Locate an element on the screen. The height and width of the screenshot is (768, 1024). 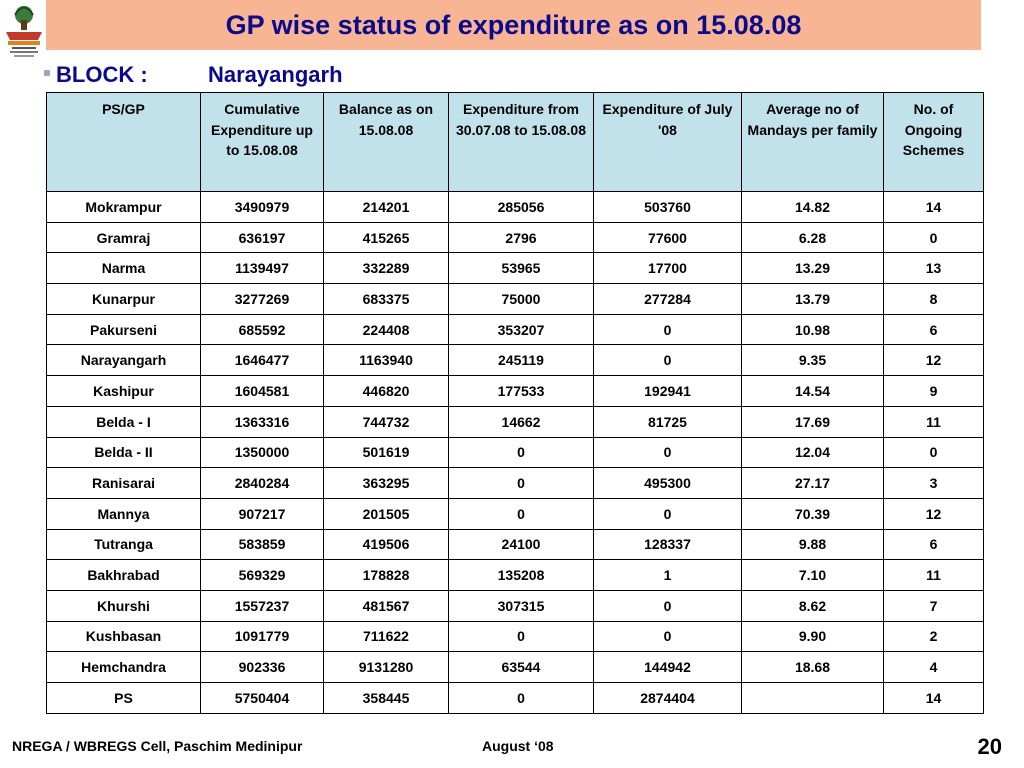
table-cell: 135208 is located at coordinates (521, 575).